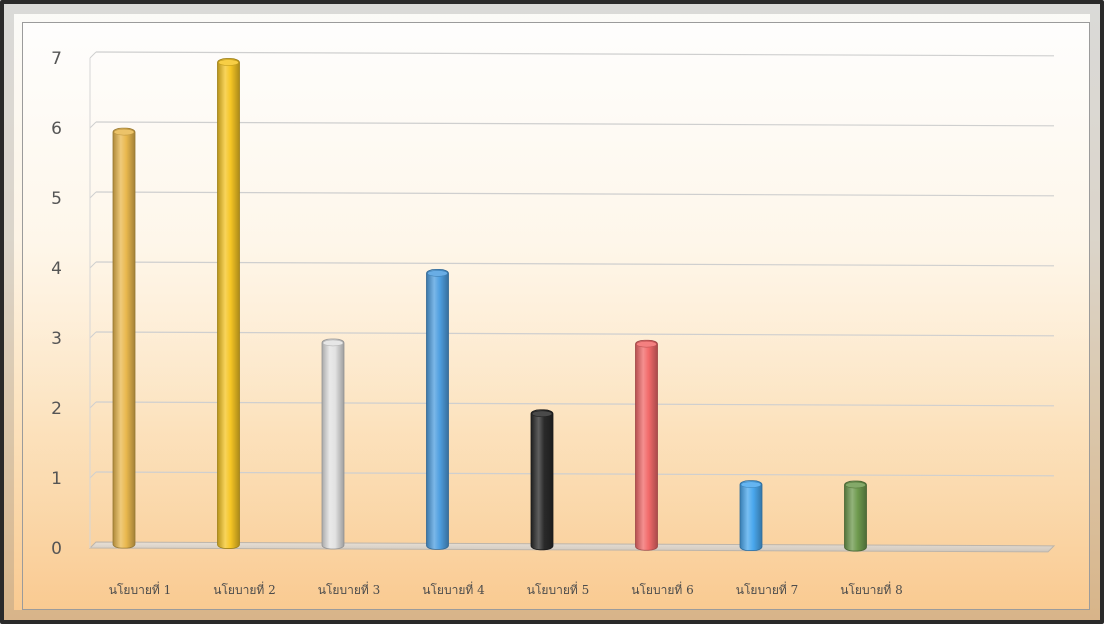  What do you see at coordinates (56, 199) in the screenshot?
I see `y-tick-label-5: 5` at bounding box center [56, 199].